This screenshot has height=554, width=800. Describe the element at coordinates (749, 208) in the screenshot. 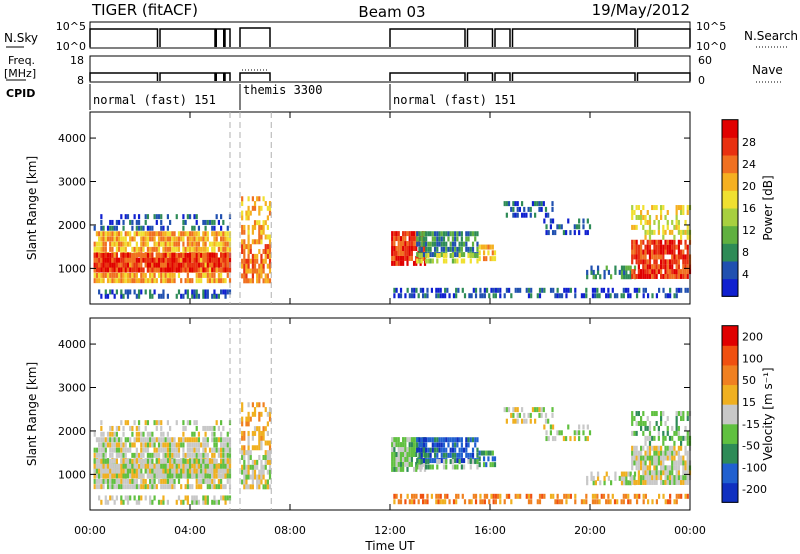

I see `colorbar-tick-label: 16` at that location.